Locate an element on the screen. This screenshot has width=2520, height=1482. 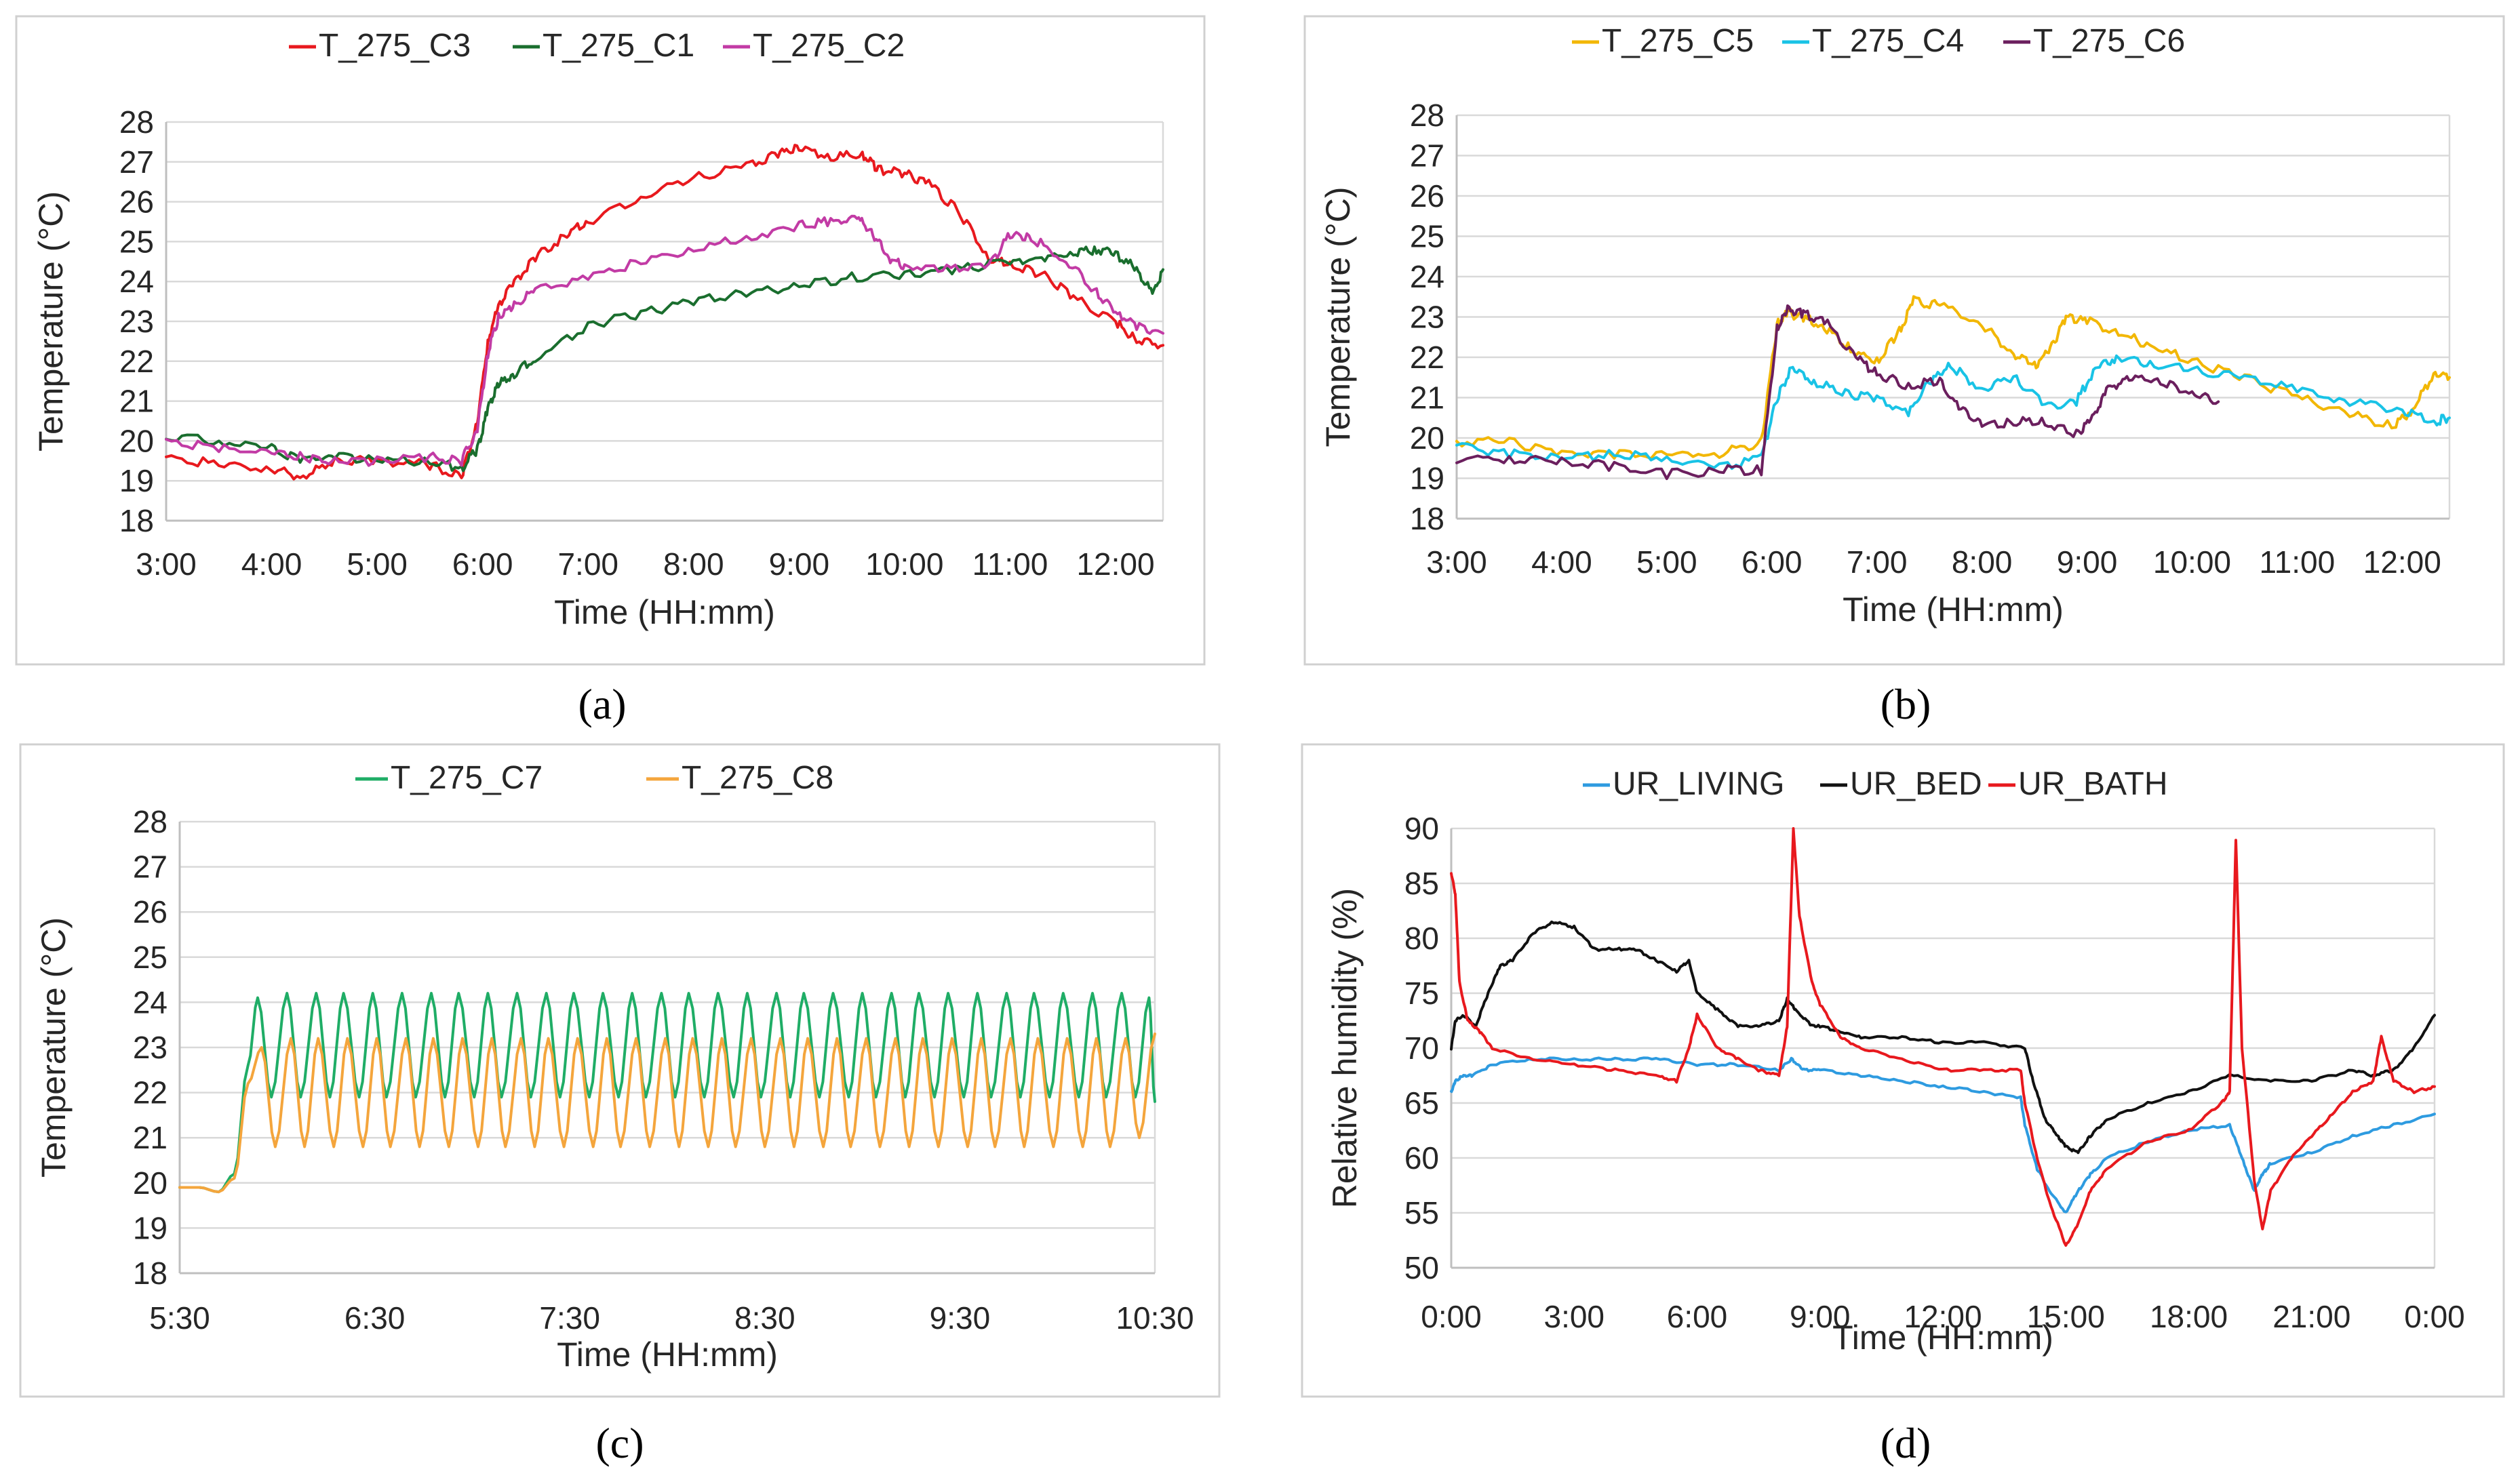
series-line-t_275_c3 is located at coordinates (664, 313).